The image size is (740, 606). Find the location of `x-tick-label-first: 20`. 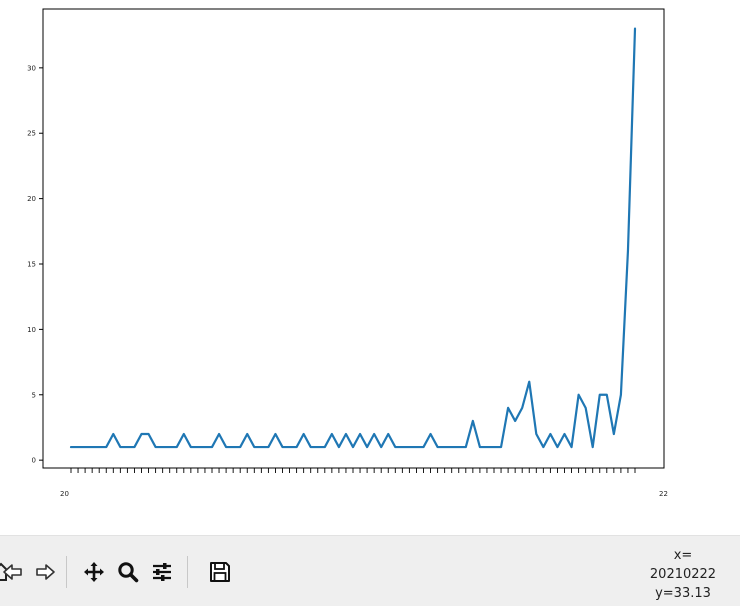

x-tick-label-first: 20 is located at coordinates (64, 494).